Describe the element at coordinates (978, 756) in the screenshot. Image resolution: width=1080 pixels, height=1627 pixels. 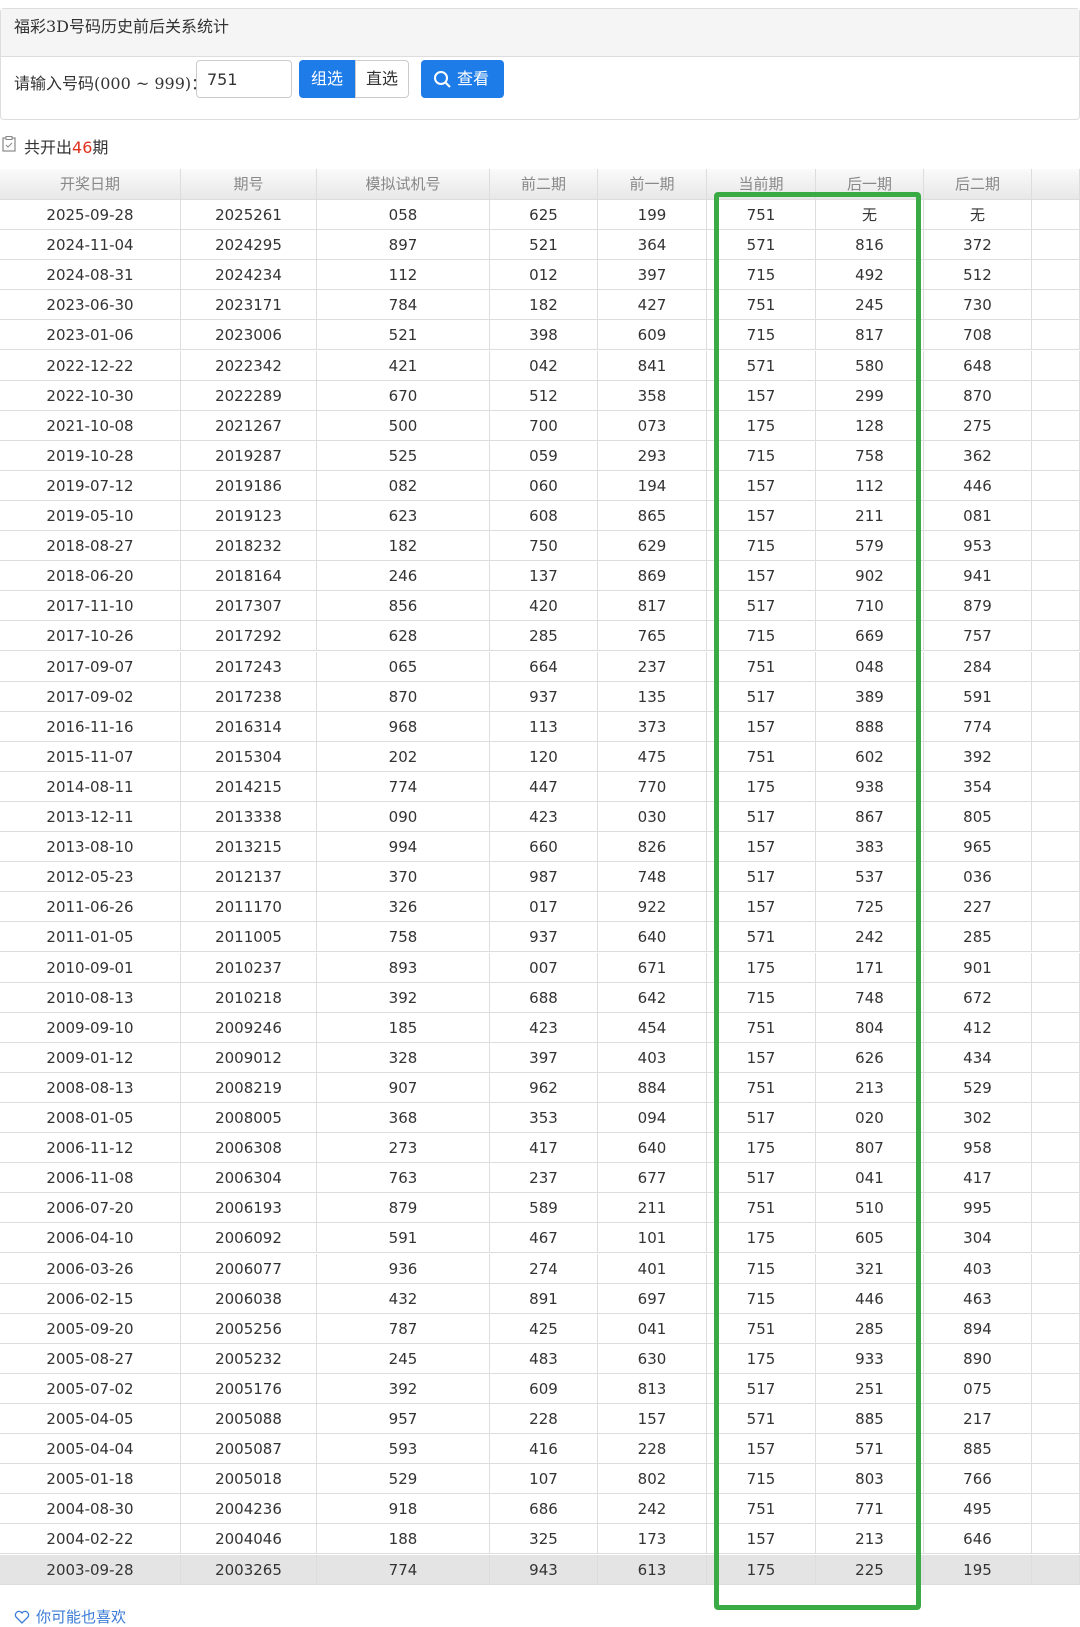
I see `table-cell: 392` at that location.